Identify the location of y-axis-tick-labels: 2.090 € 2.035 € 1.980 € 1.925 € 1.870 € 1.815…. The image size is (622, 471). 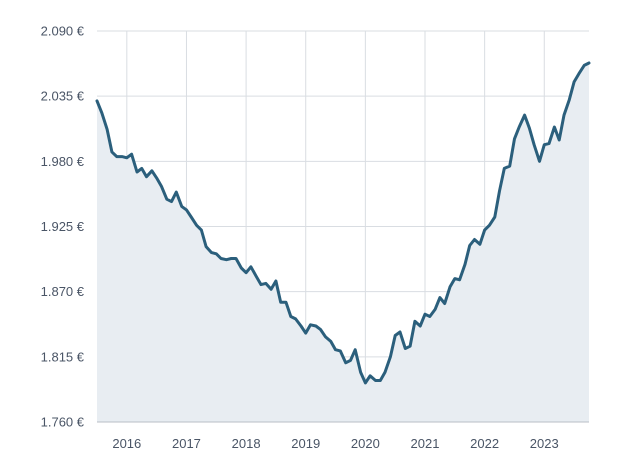
(63, 227).